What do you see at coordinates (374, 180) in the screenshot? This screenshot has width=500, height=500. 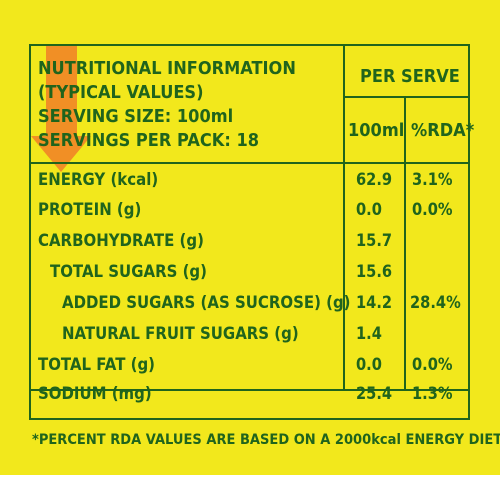 I see `row-value-energy: 62.9` at bounding box center [374, 180].